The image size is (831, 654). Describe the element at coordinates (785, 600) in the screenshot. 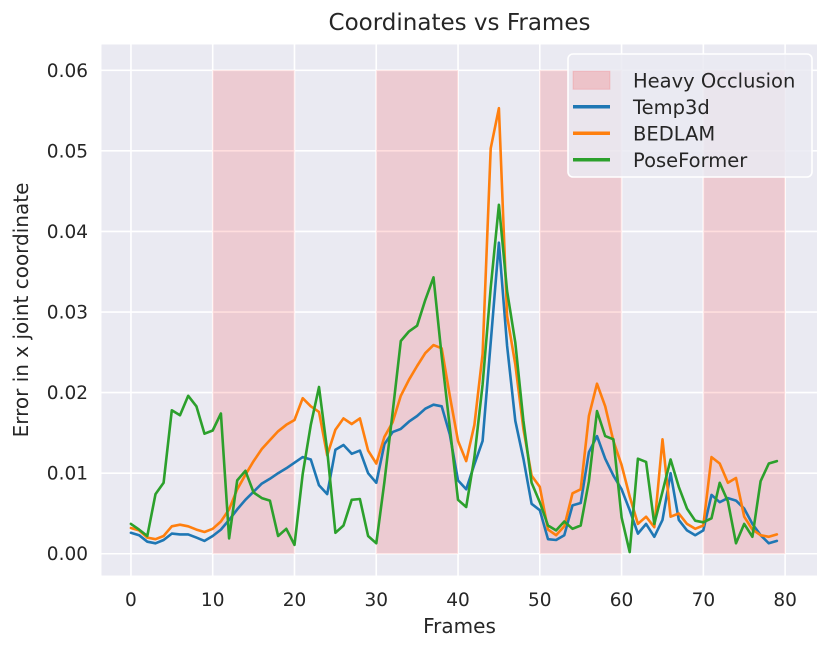

I see `x-tick-label: 80` at that location.